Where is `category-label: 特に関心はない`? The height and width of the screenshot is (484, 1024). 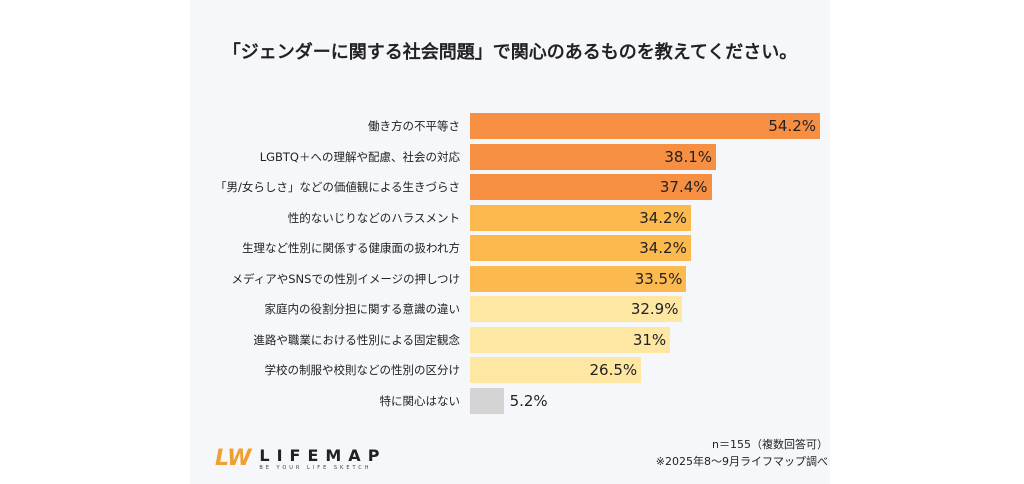
category-label: 特に関心はない is located at coordinates (420, 400).